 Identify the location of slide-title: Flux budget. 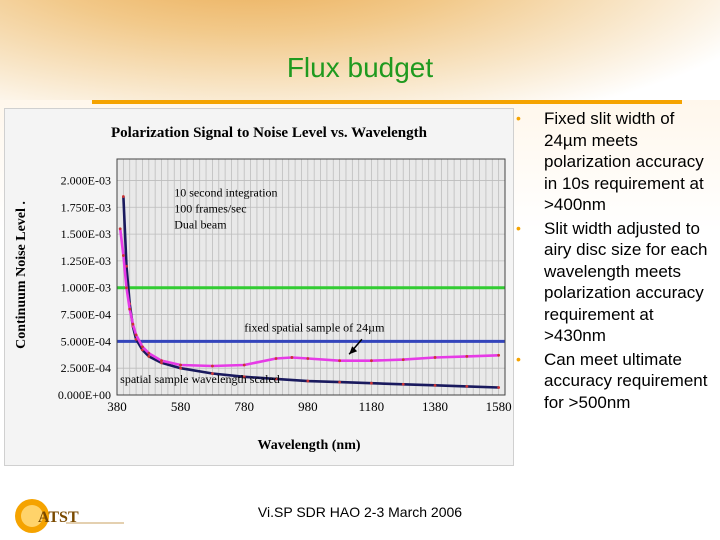
(360, 67).